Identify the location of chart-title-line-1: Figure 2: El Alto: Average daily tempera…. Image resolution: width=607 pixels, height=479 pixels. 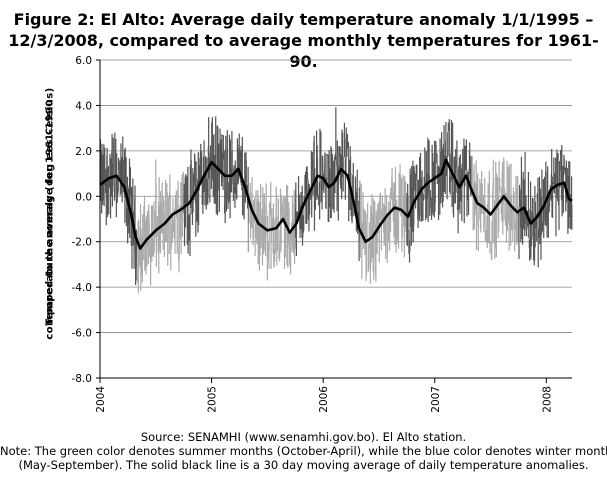
(303, 19).